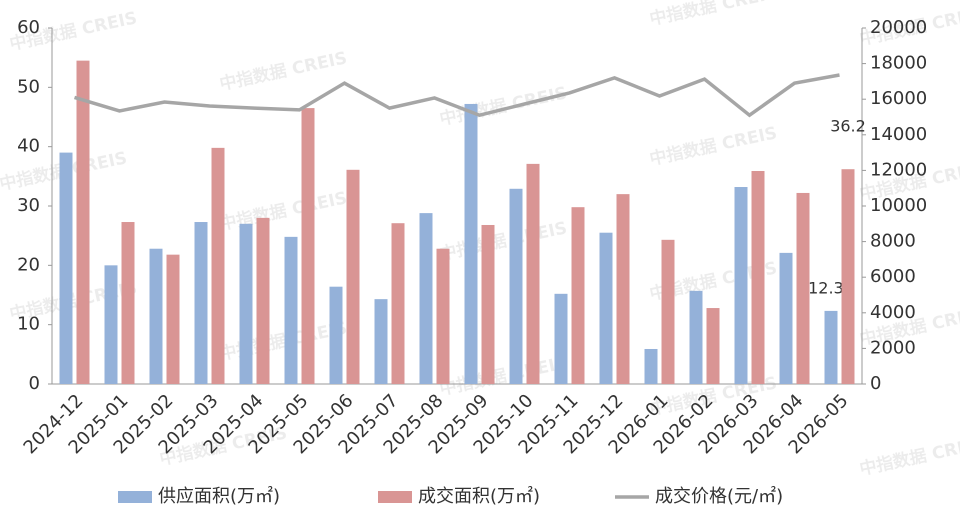  Describe the element at coordinates (893, 276) in the screenshot. I see `y2-tick-label: 6000` at that location.